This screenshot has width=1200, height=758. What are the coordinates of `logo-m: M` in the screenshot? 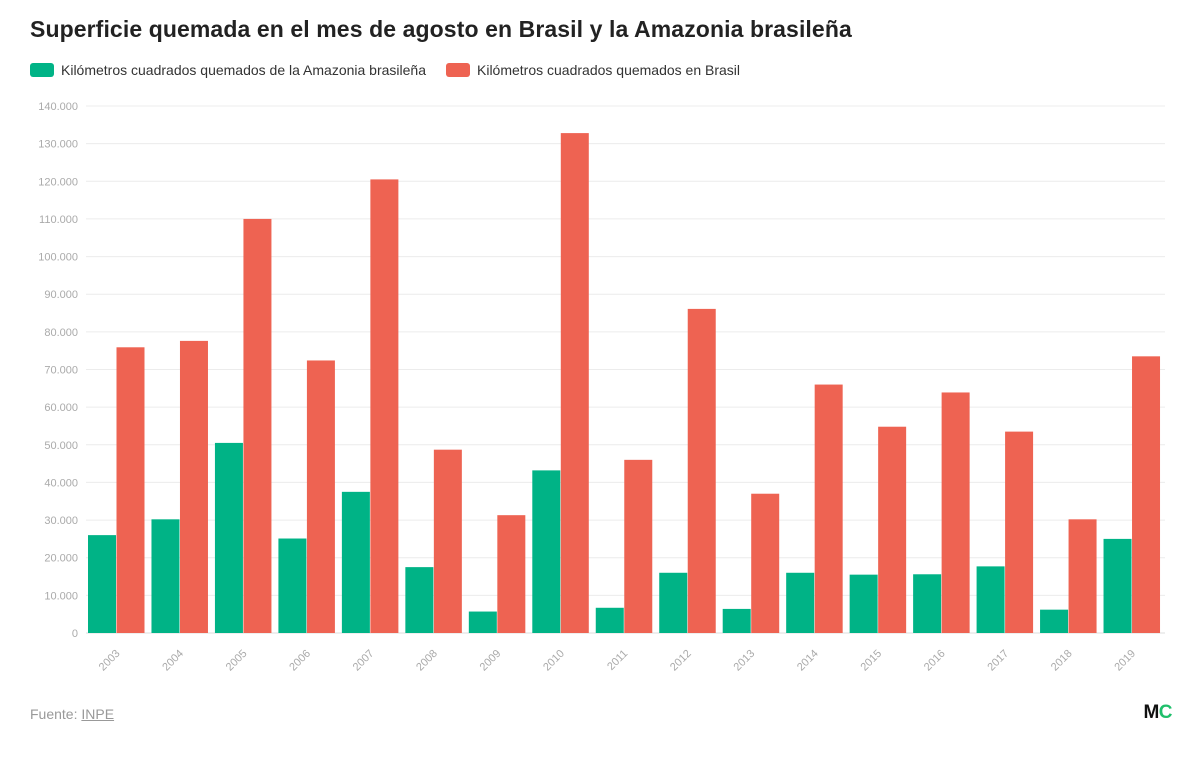 It's located at (1151, 712).